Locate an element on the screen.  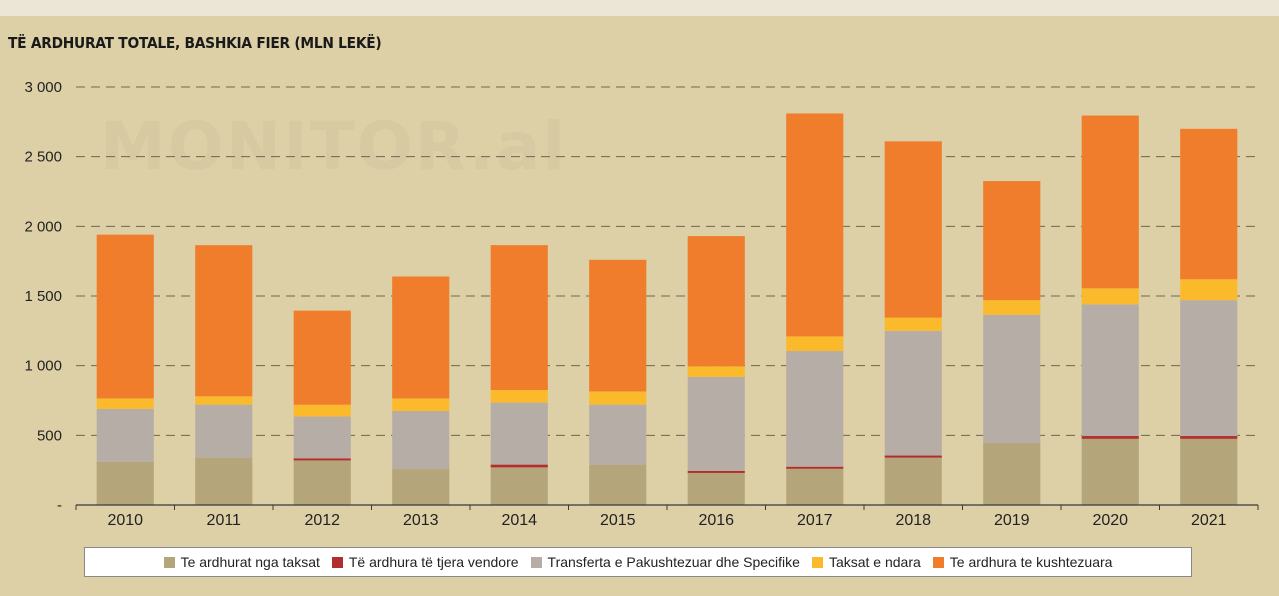
bar-segment-te-ardhura-te-kushtezuara-2012 is located at coordinates (322, 357).